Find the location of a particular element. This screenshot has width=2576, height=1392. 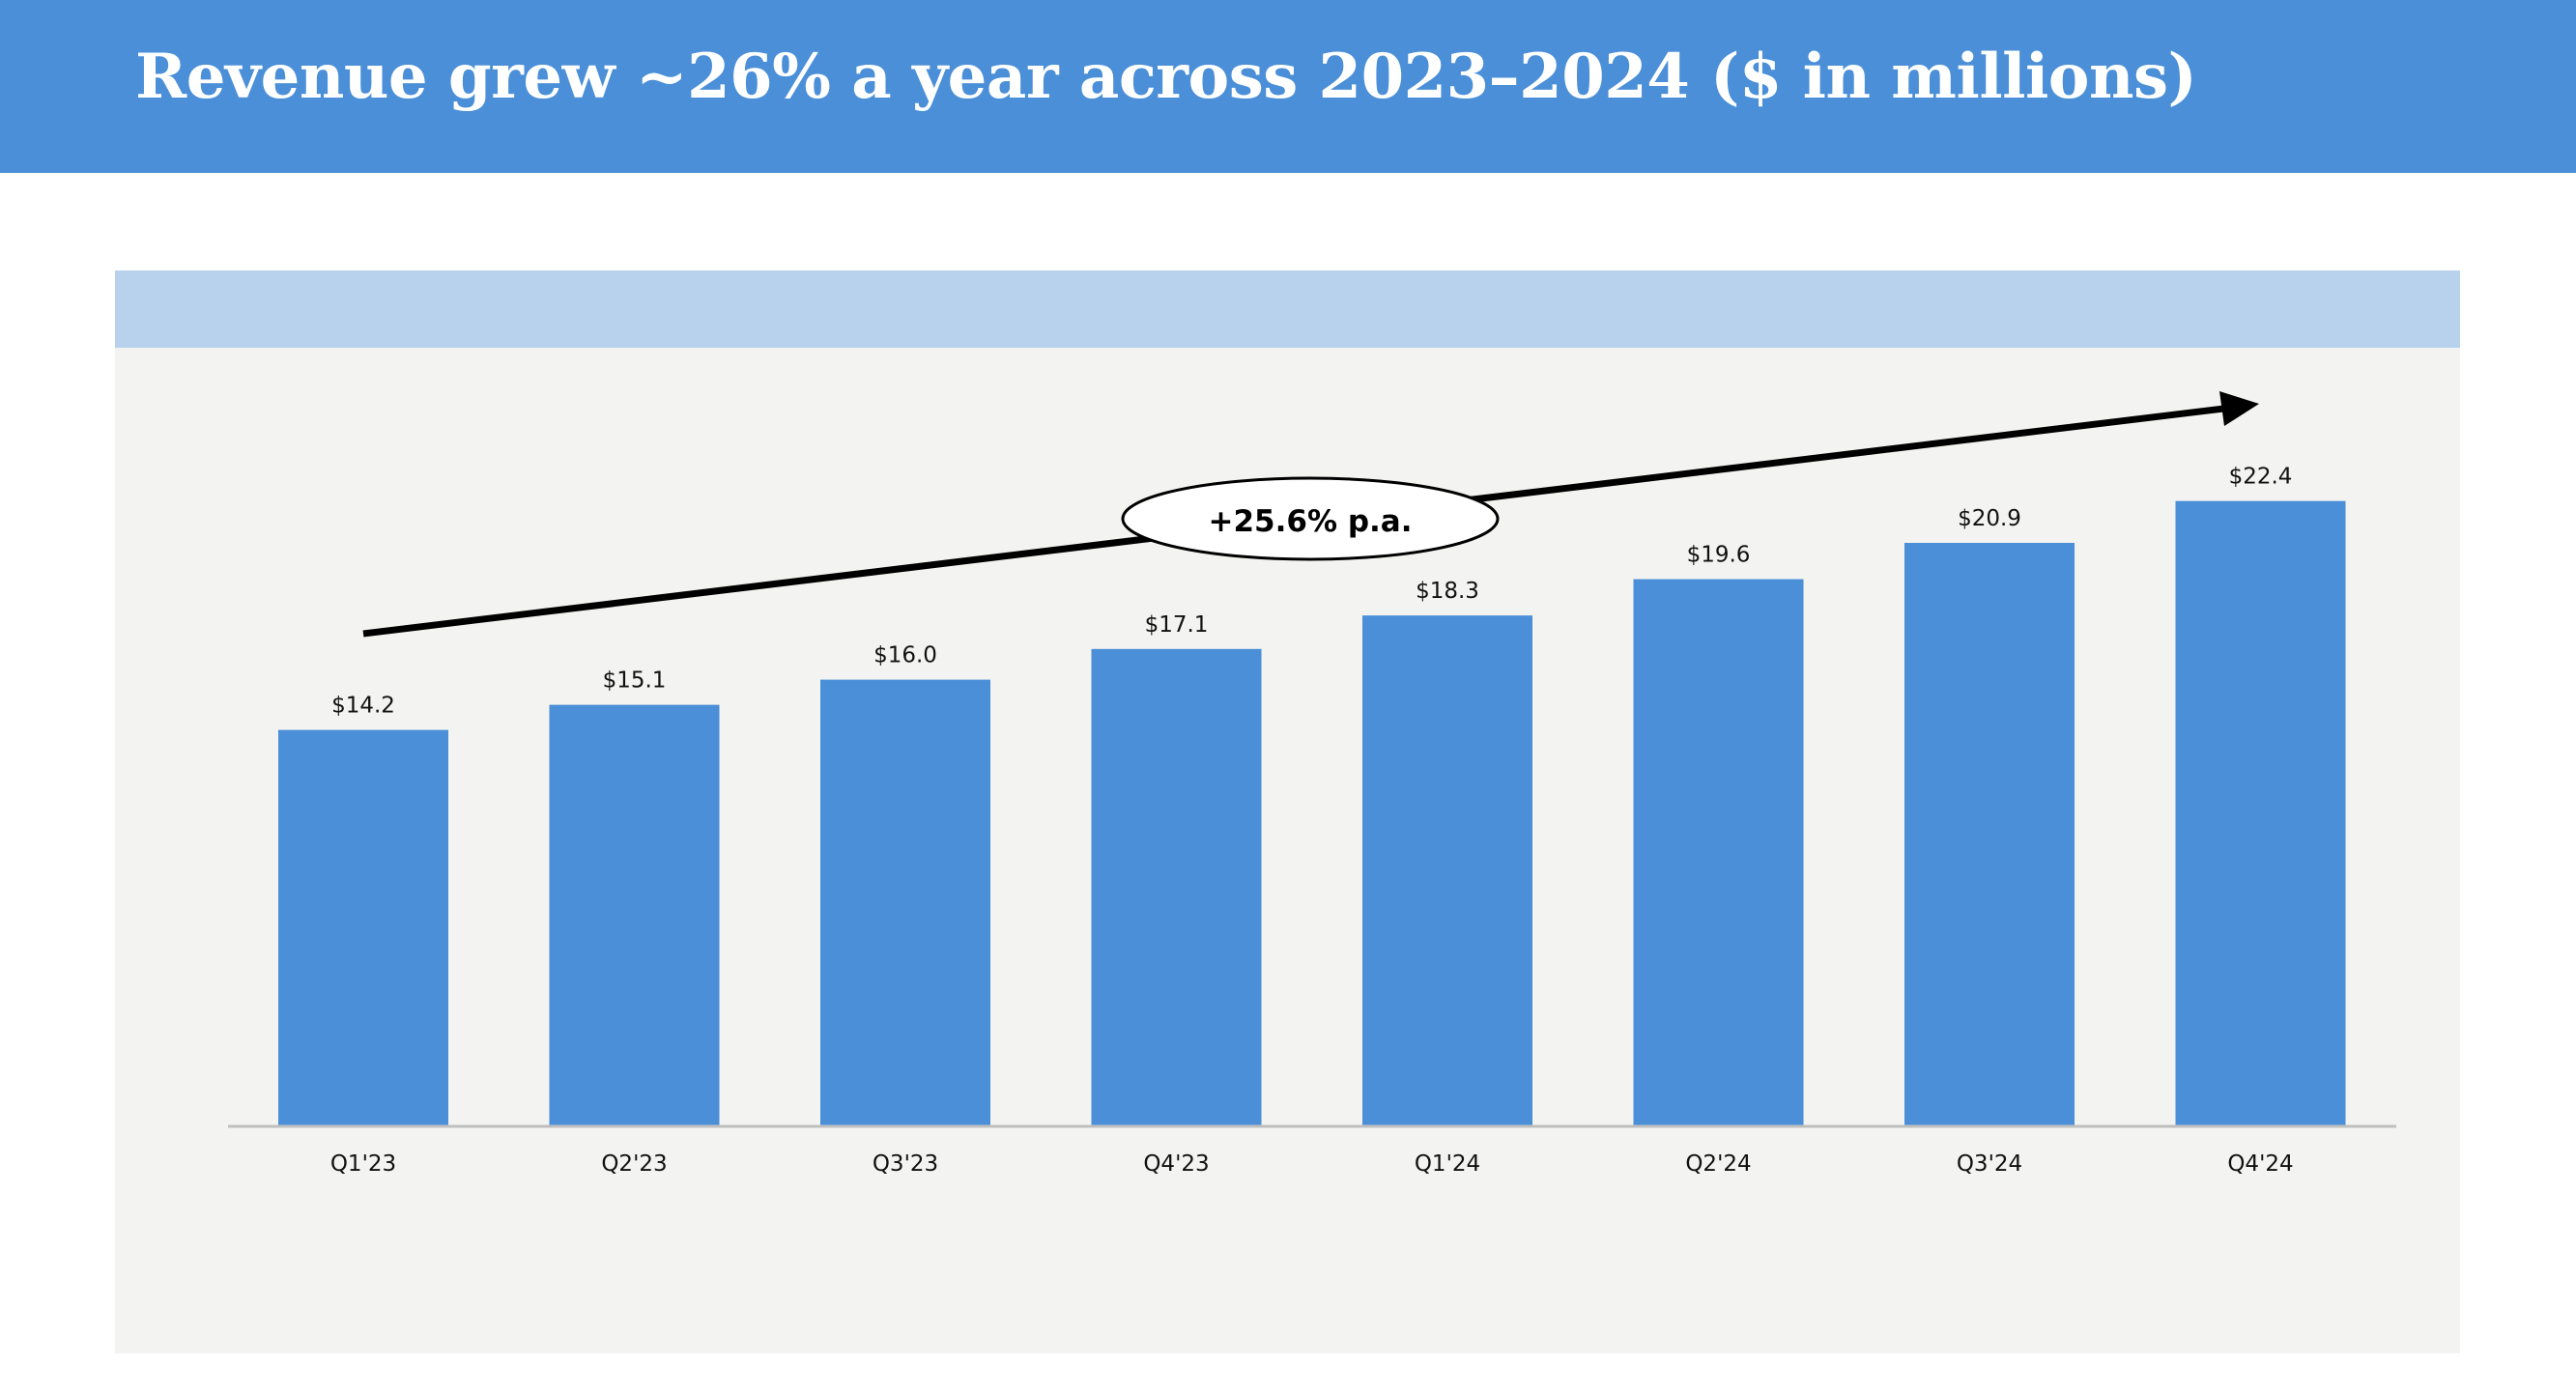

chart-panel-band is located at coordinates (1288, 309).